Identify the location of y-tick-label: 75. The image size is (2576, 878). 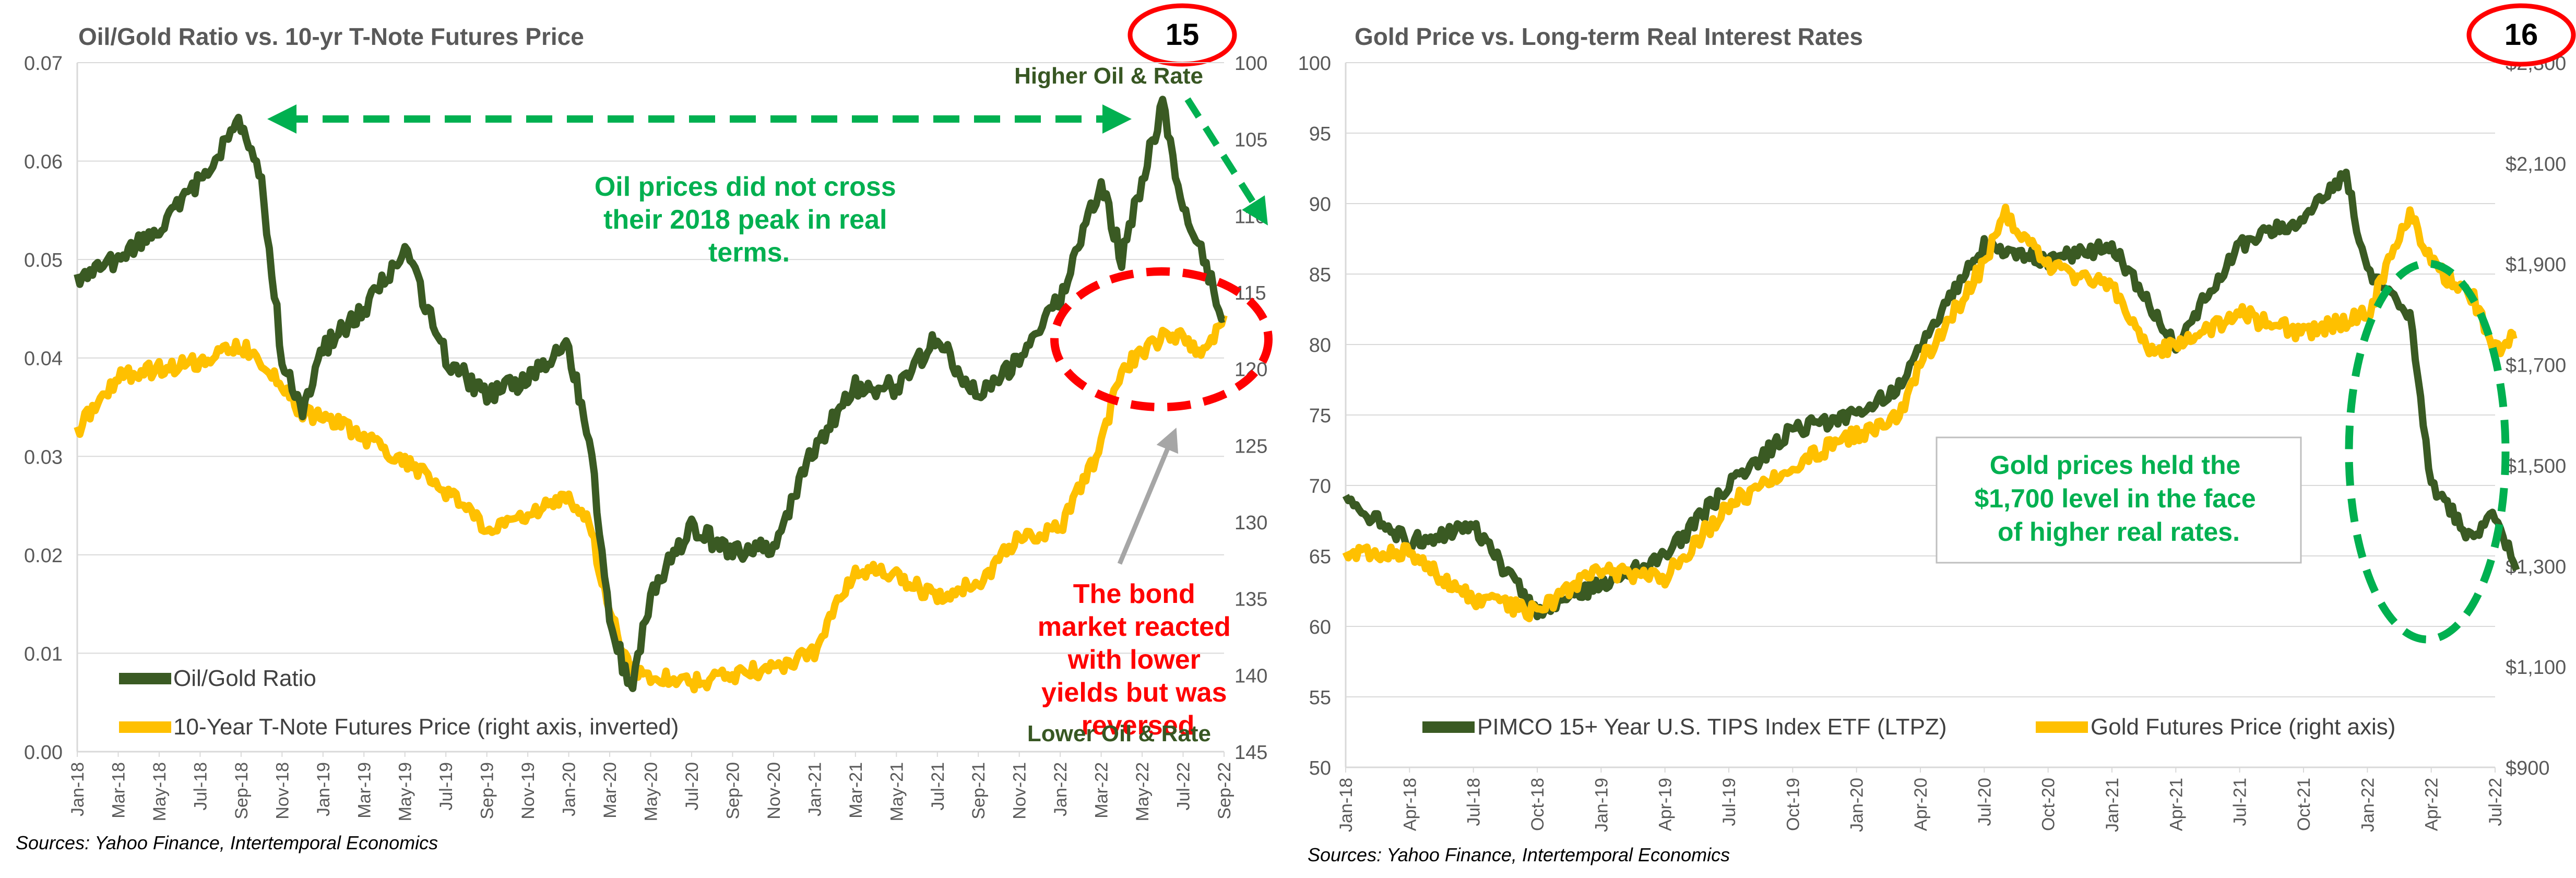
(1320, 416).